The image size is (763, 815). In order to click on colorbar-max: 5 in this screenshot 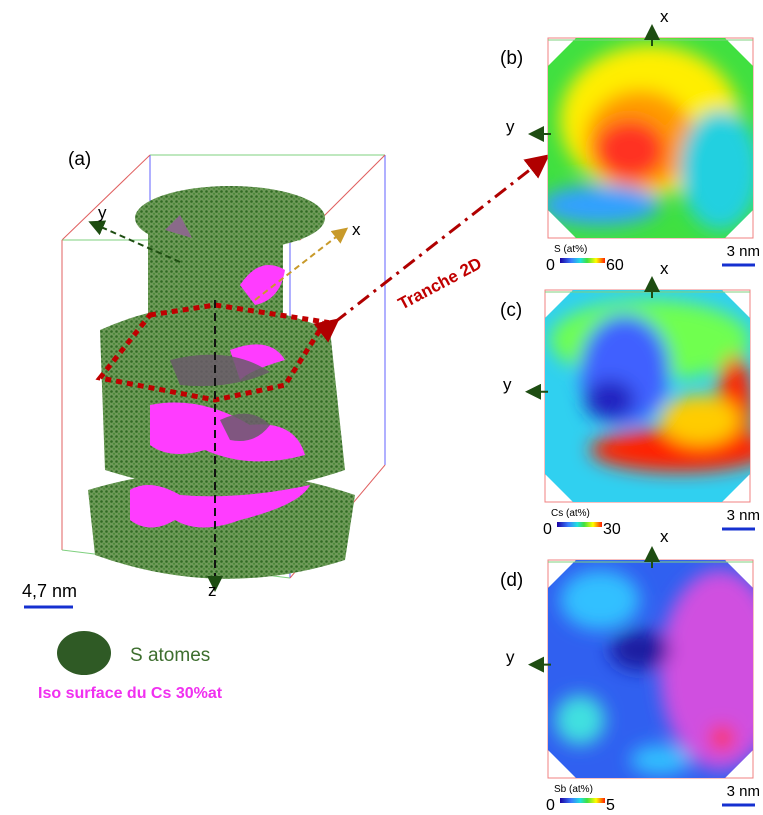, I will do `click(610, 805)`.